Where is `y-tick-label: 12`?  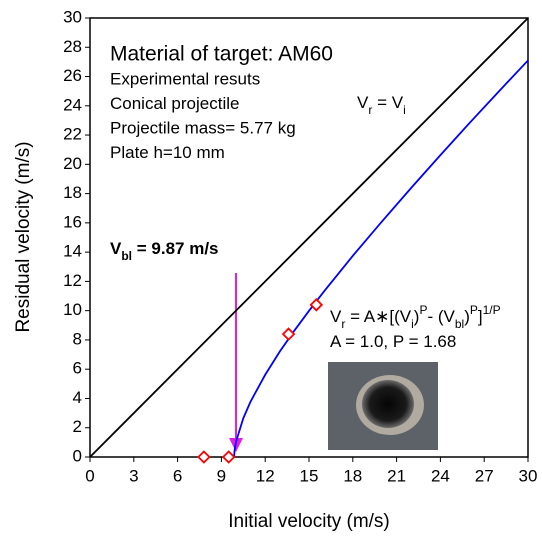
y-tick-label: 12 is located at coordinates (72, 280).